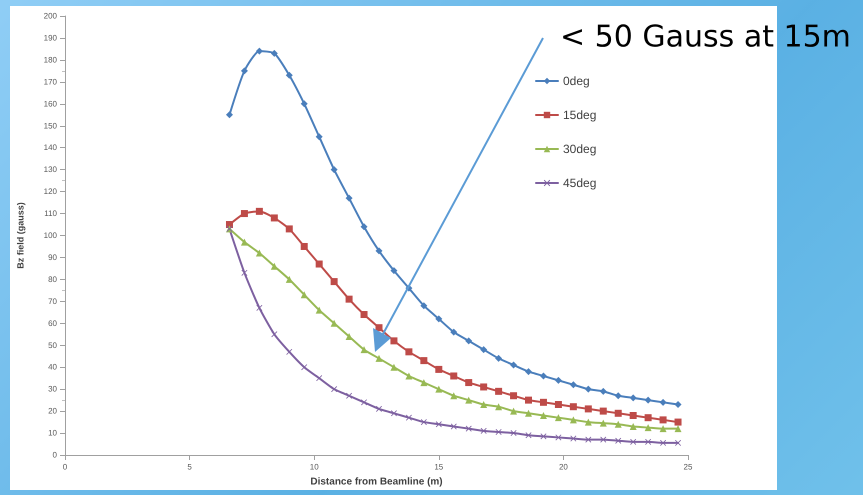 This screenshot has height=495, width=863. Describe the element at coordinates (53, 389) in the screenshot. I see `y-tick-label: 30` at that location.